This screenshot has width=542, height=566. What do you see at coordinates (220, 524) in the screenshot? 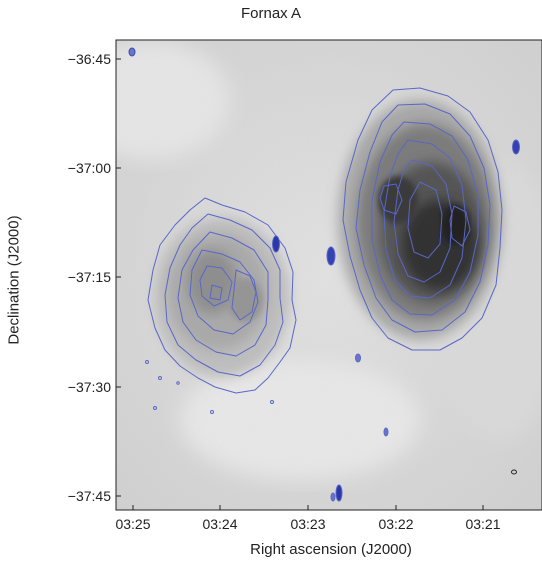
I see `x-tick-label: 03:24` at bounding box center [220, 524].